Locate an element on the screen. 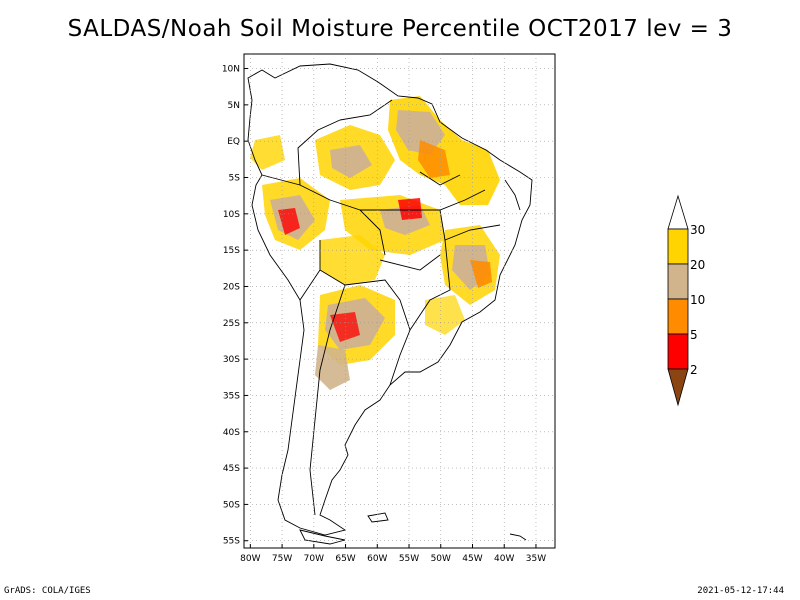 This screenshot has height=600, width=800. colorbar-bottom-triangle is located at coordinates (678, 387).